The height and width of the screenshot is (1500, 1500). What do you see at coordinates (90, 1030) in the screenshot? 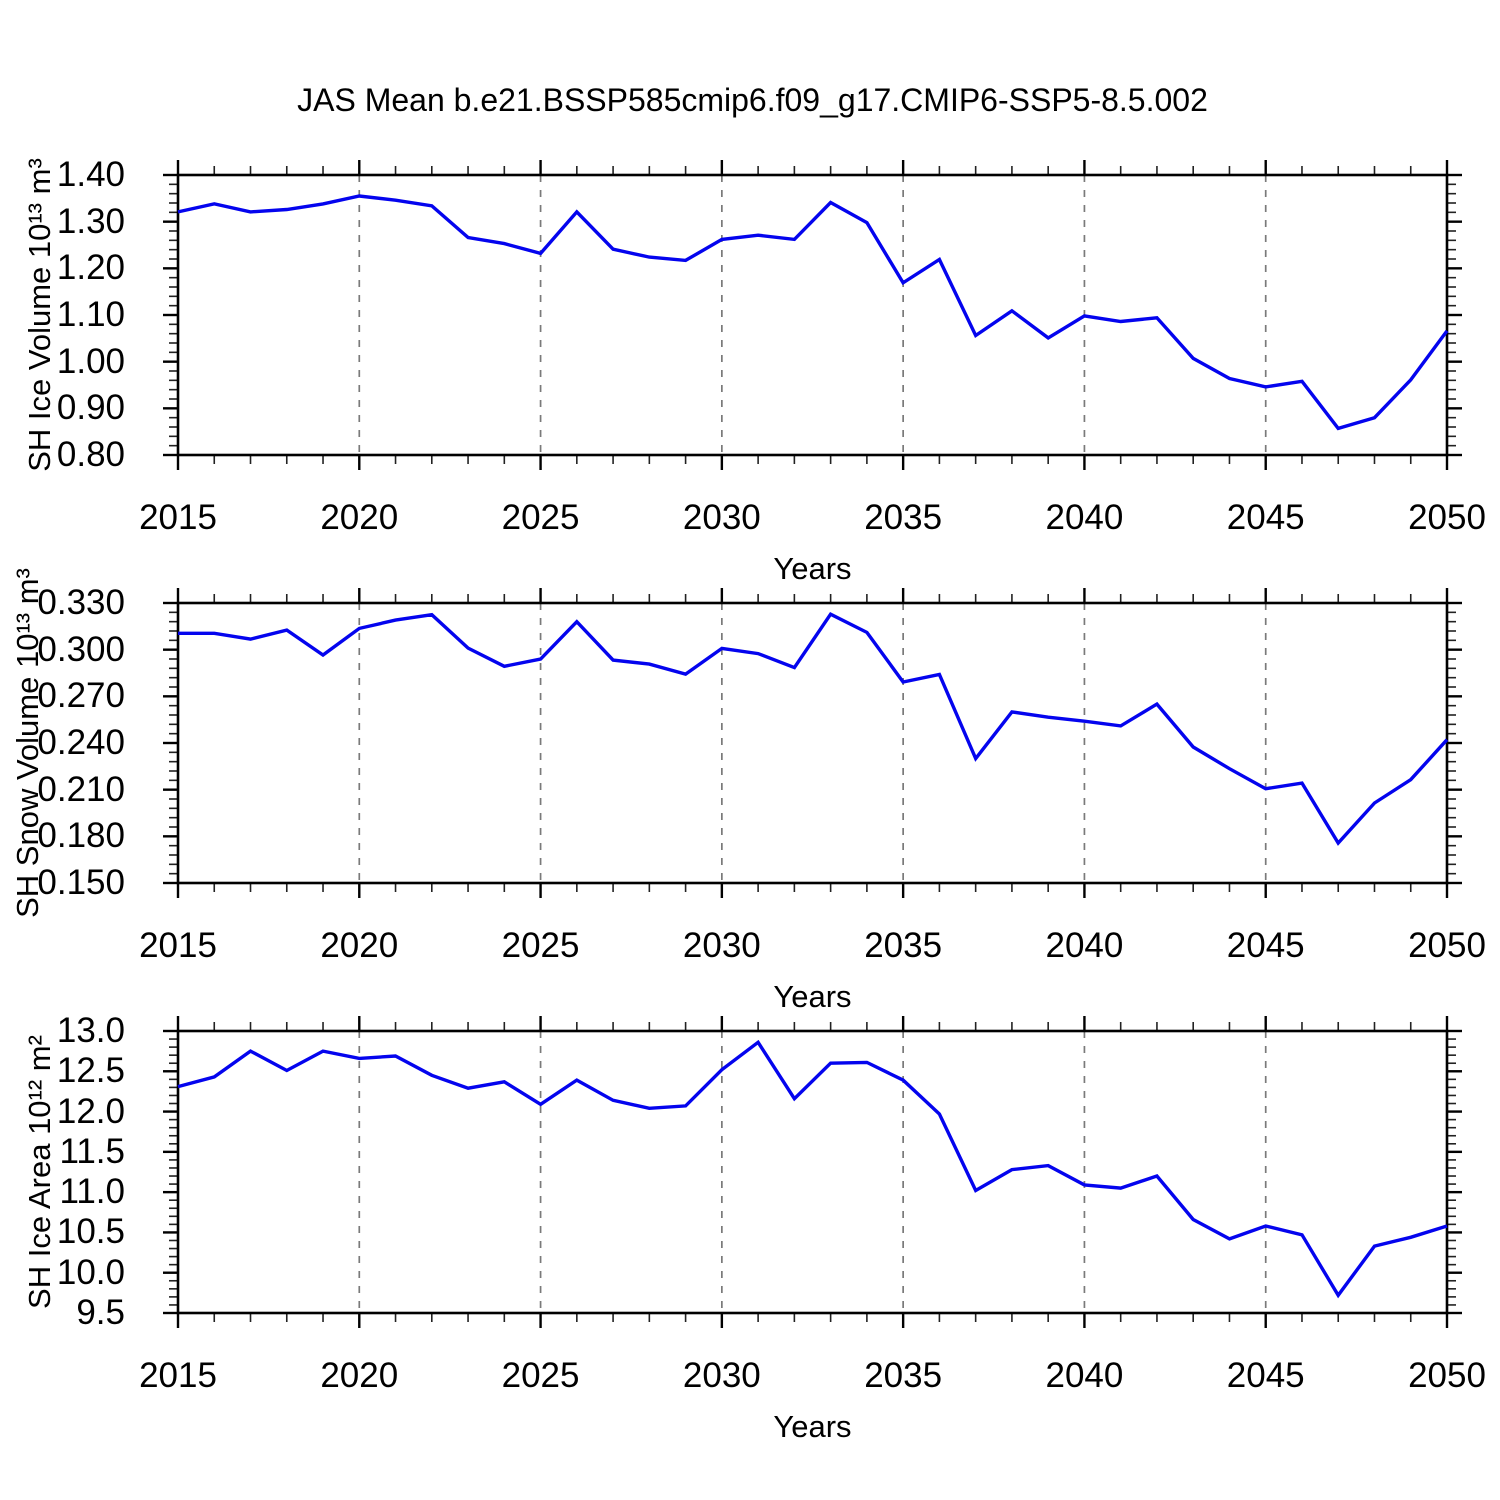
I see `y-tick-label: 13.0` at bounding box center [90, 1030].